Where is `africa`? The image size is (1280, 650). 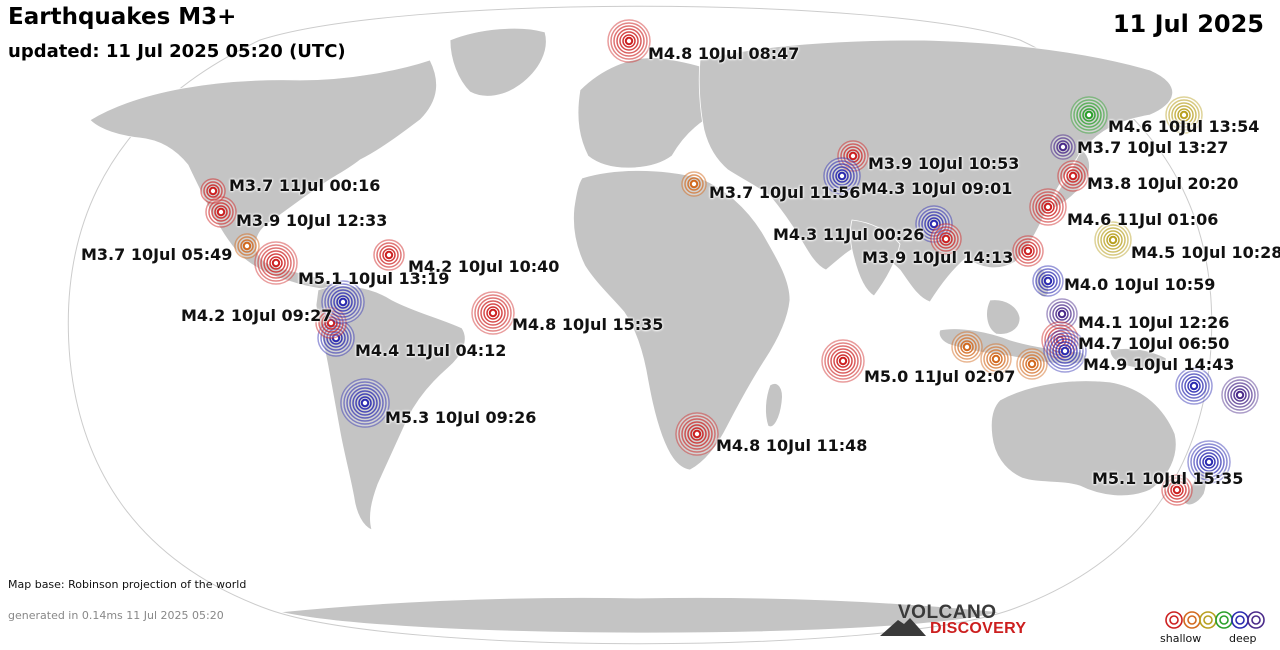 africa is located at coordinates (682, 320).